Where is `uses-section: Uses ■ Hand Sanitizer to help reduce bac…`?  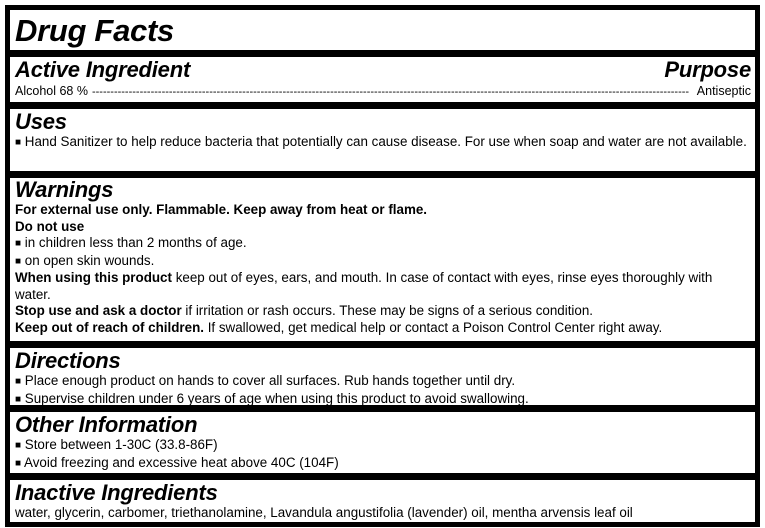 uses-section: Uses ■ Hand Sanitizer to help reduce bac… is located at coordinates (382, 143).